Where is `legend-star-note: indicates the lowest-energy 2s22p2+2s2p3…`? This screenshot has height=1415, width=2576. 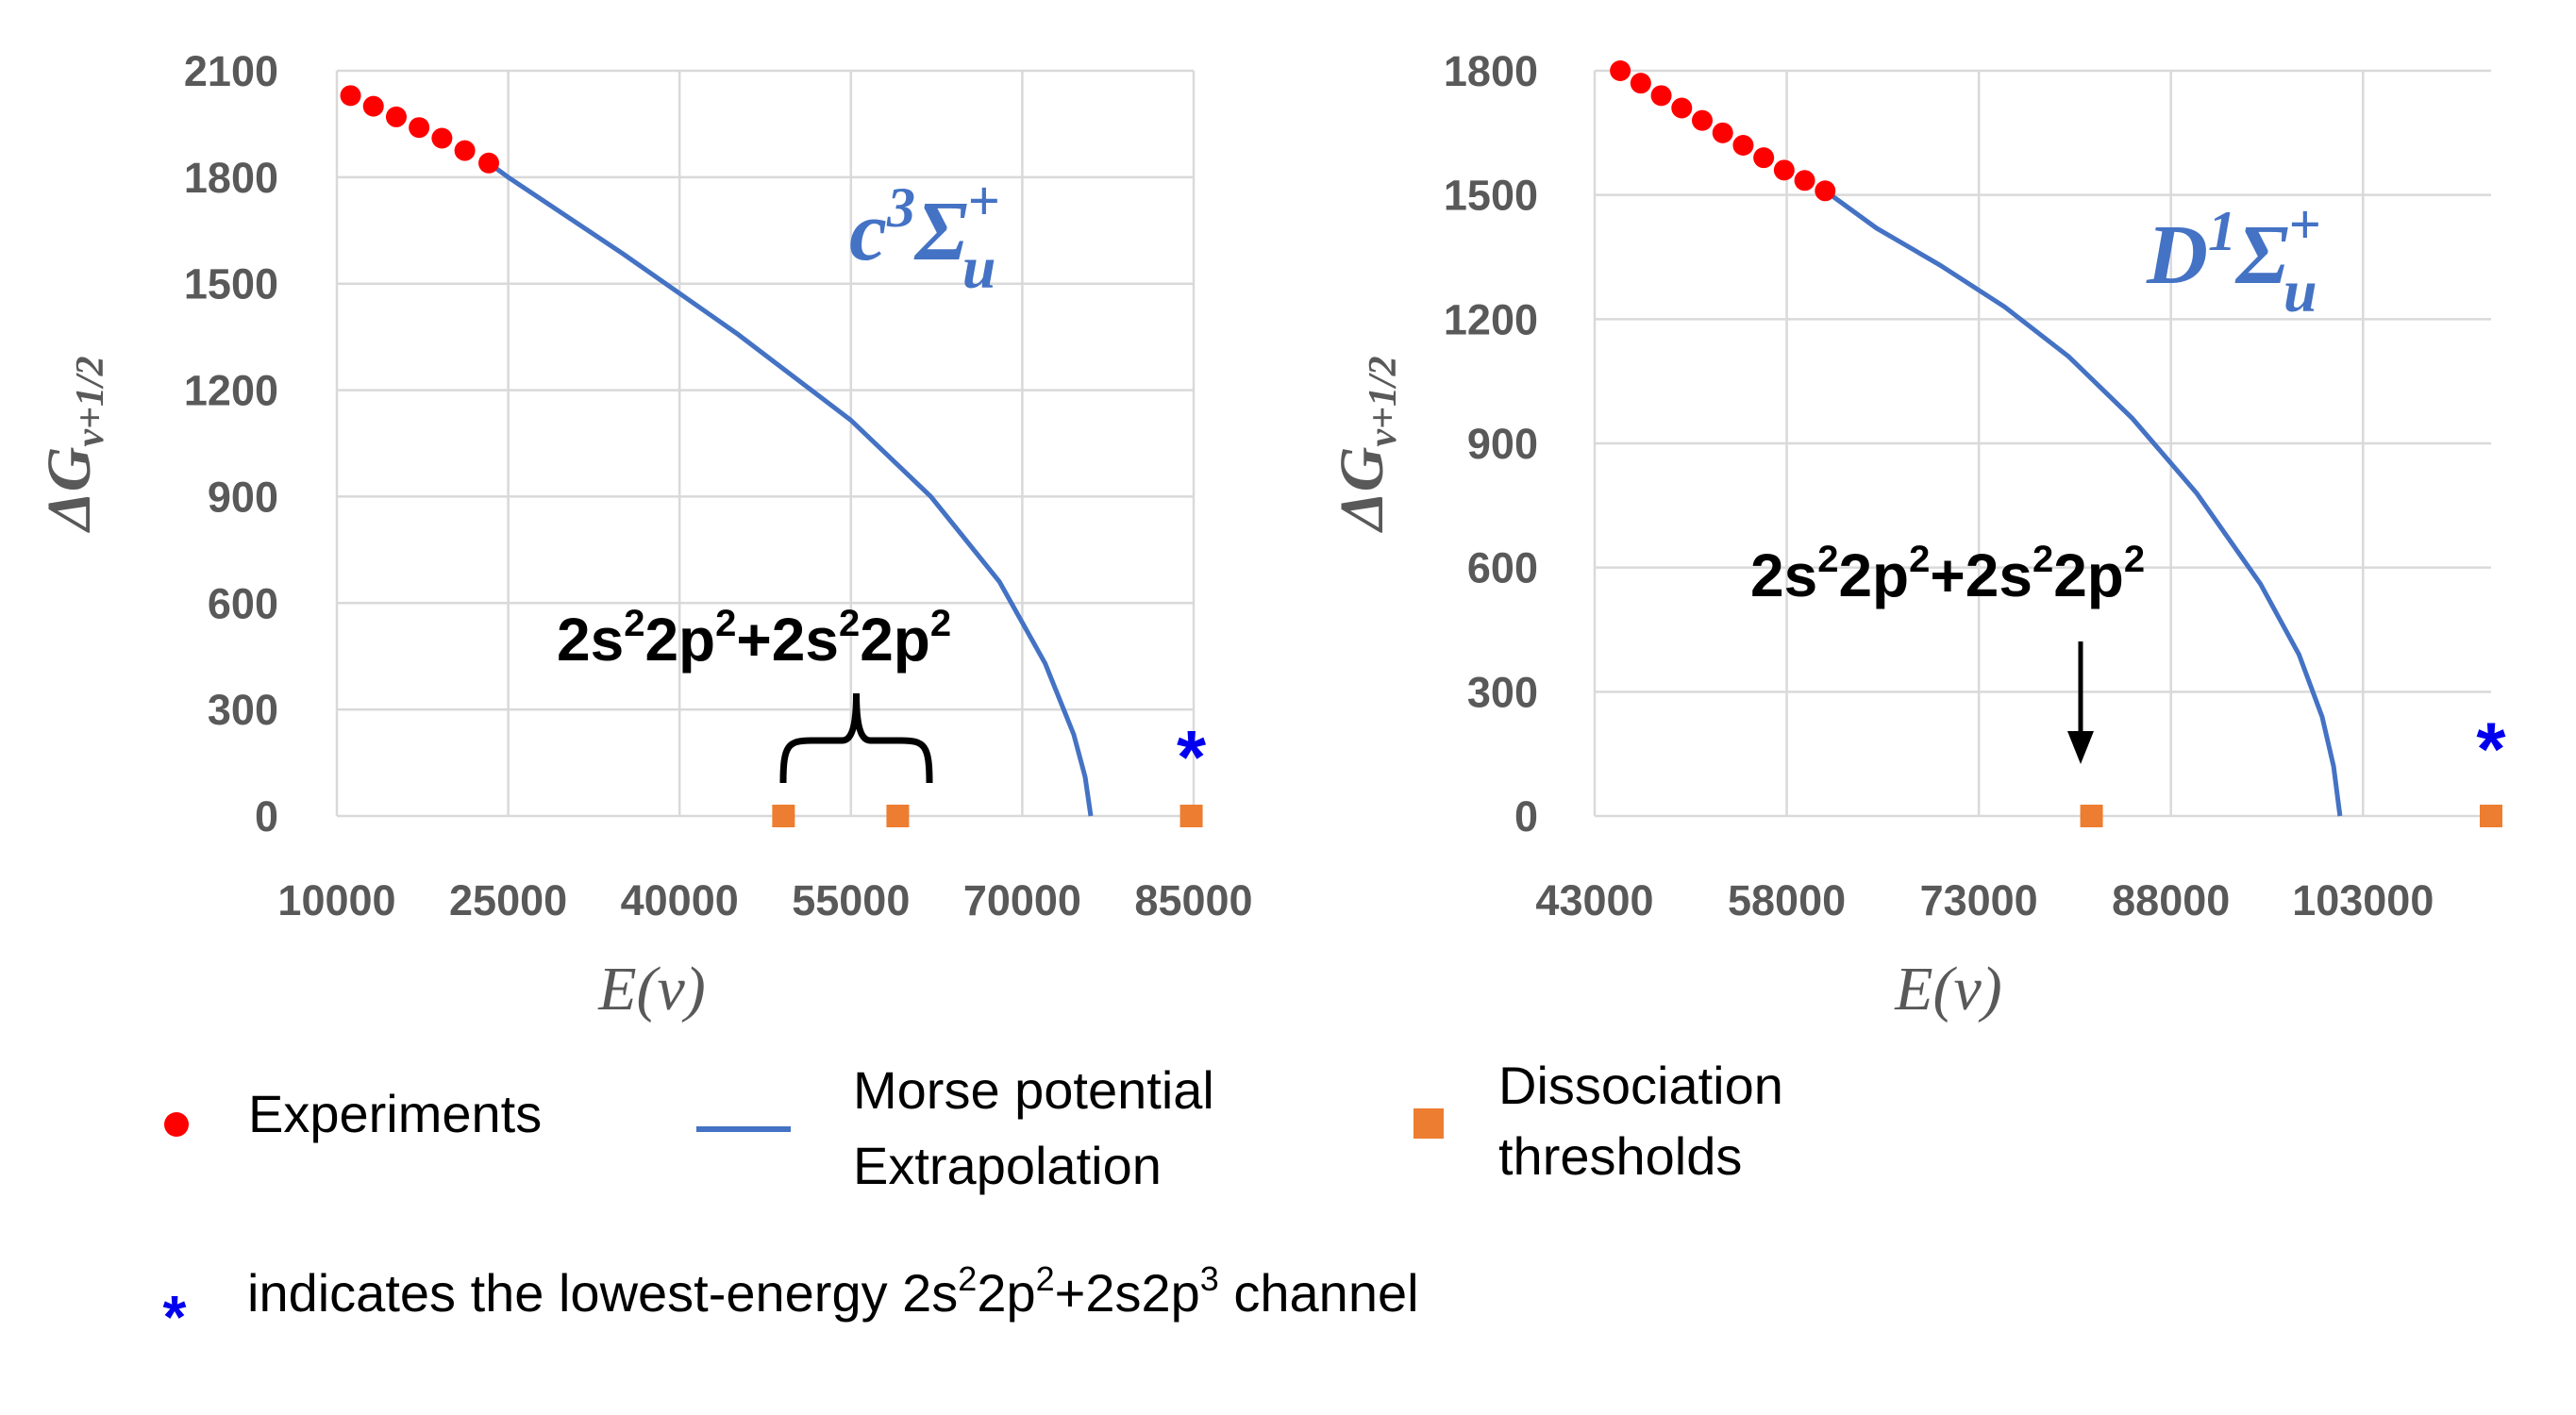 legend-star-note: indicates the lowest-energy 2s22p2+2s2p3… is located at coordinates (833, 1291).